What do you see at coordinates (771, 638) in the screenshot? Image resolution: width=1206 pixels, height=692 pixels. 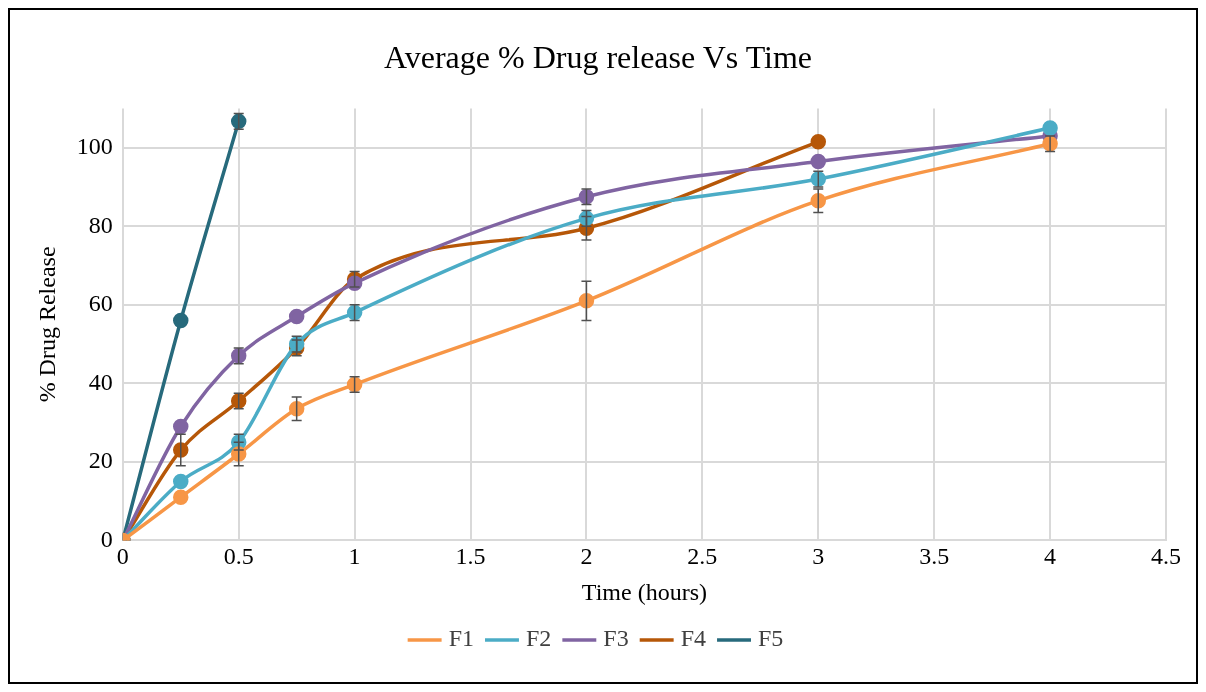 I see `legend-label: F5` at bounding box center [771, 638].